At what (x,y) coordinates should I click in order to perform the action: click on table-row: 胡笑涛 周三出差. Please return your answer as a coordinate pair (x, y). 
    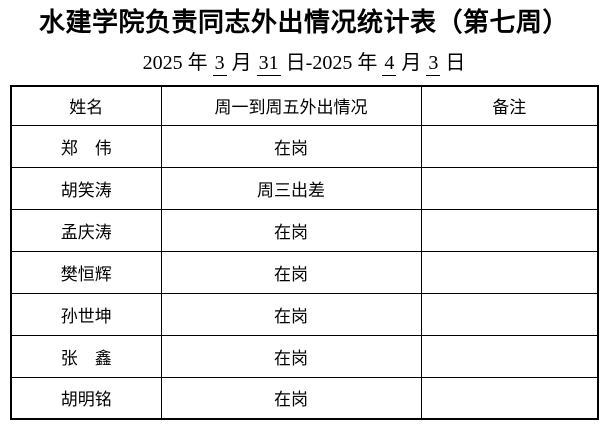
    Looking at the image, I should click on (304, 188).